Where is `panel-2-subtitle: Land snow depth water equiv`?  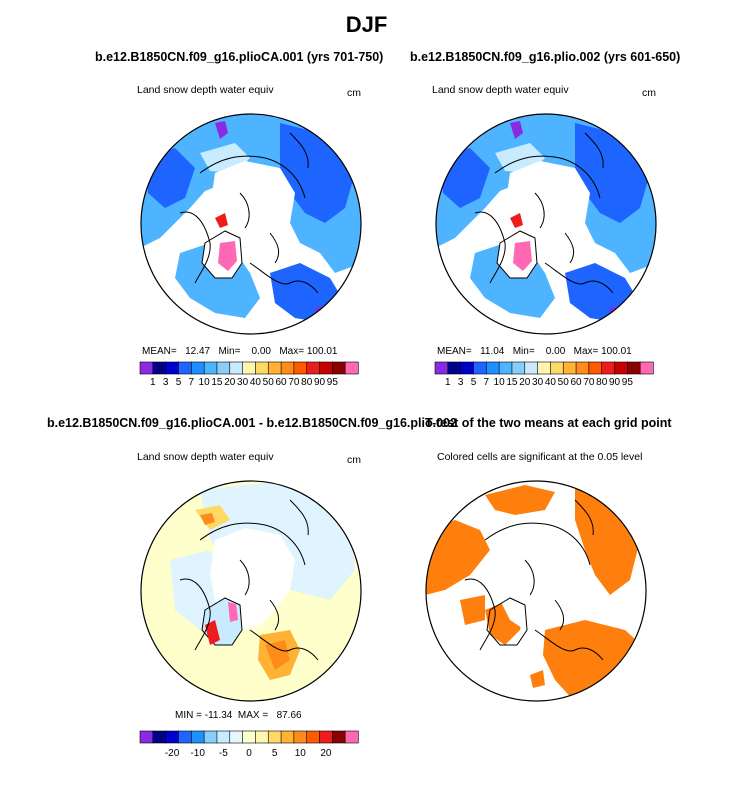
panel-2-subtitle: Land snow depth water equiv is located at coordinates (500, 90).